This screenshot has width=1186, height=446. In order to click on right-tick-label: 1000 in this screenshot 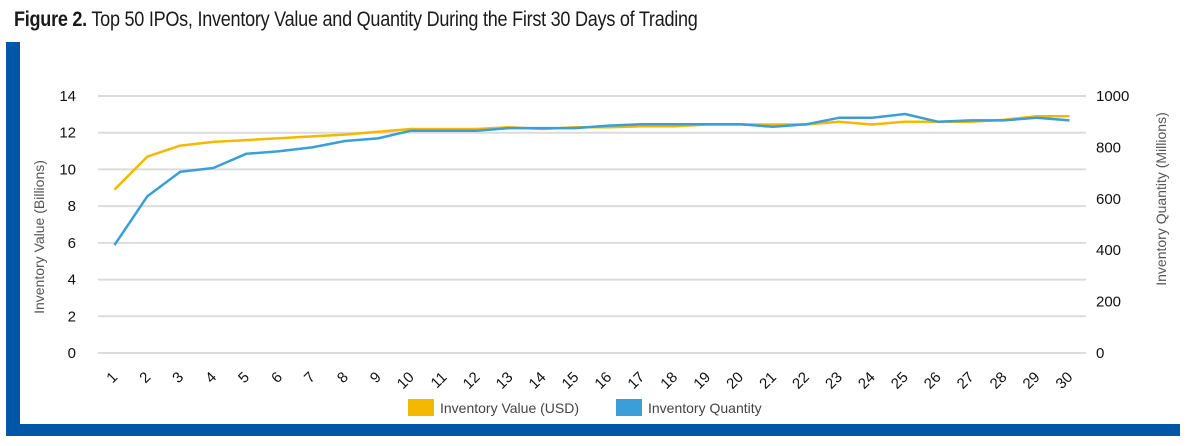, I will do `click(1112, 96)`.